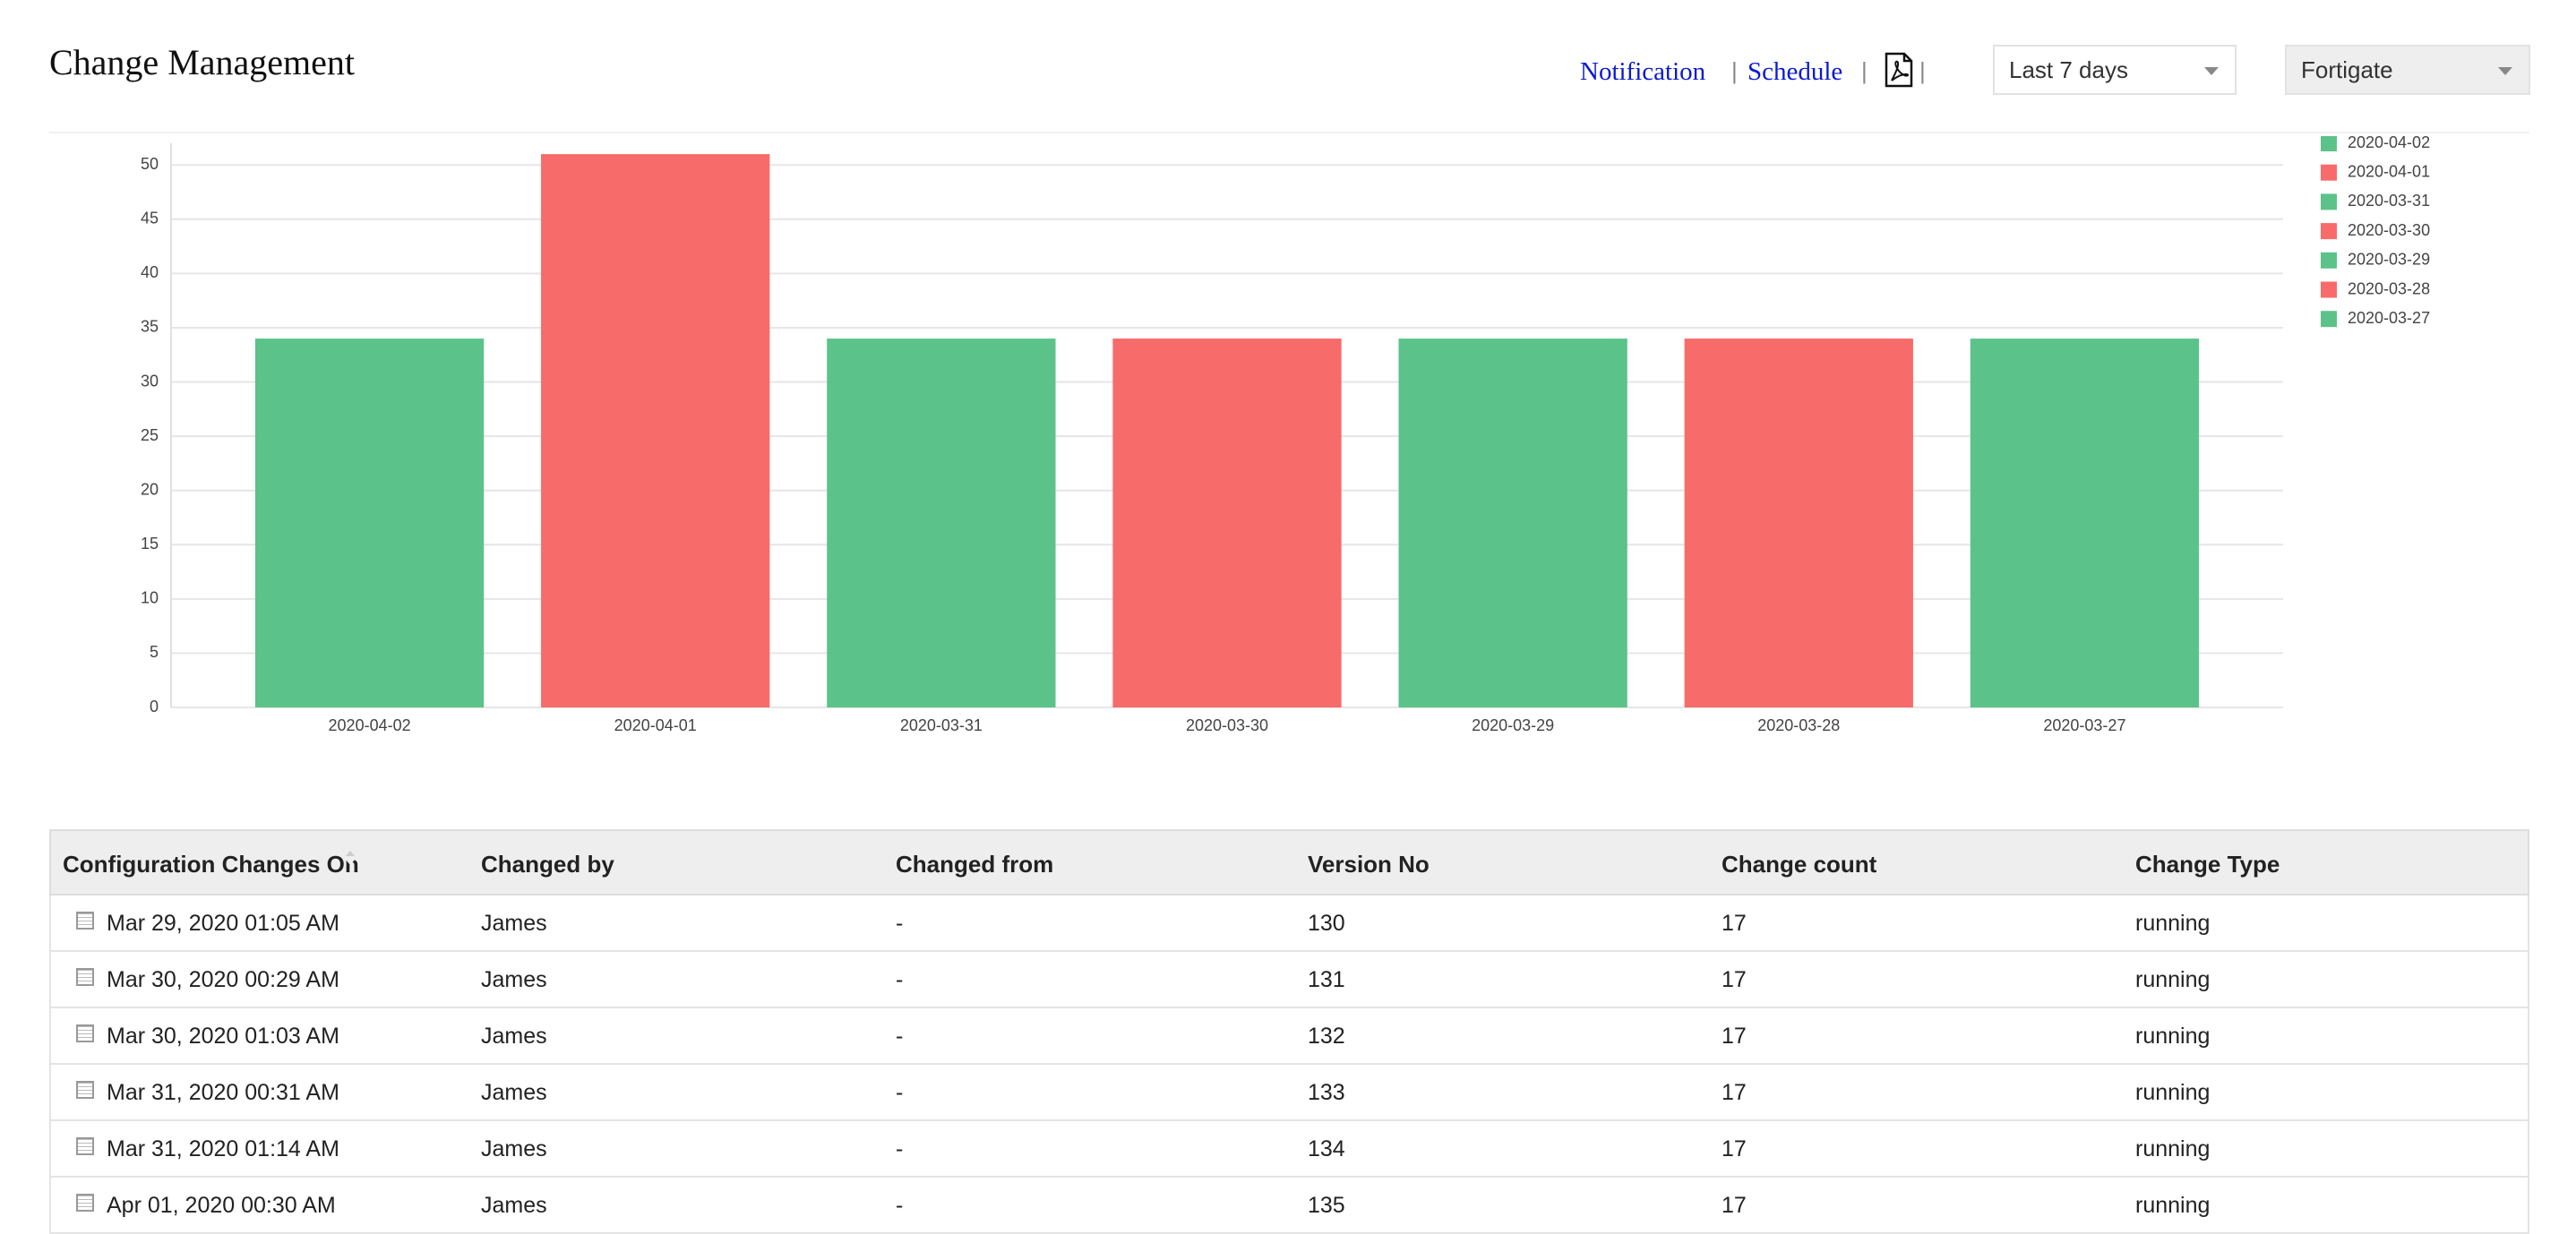  What do you see at coordinates (150, 164) in the screenshot?
I see `y-tick-label: 50` at bounding box center [150, 164].